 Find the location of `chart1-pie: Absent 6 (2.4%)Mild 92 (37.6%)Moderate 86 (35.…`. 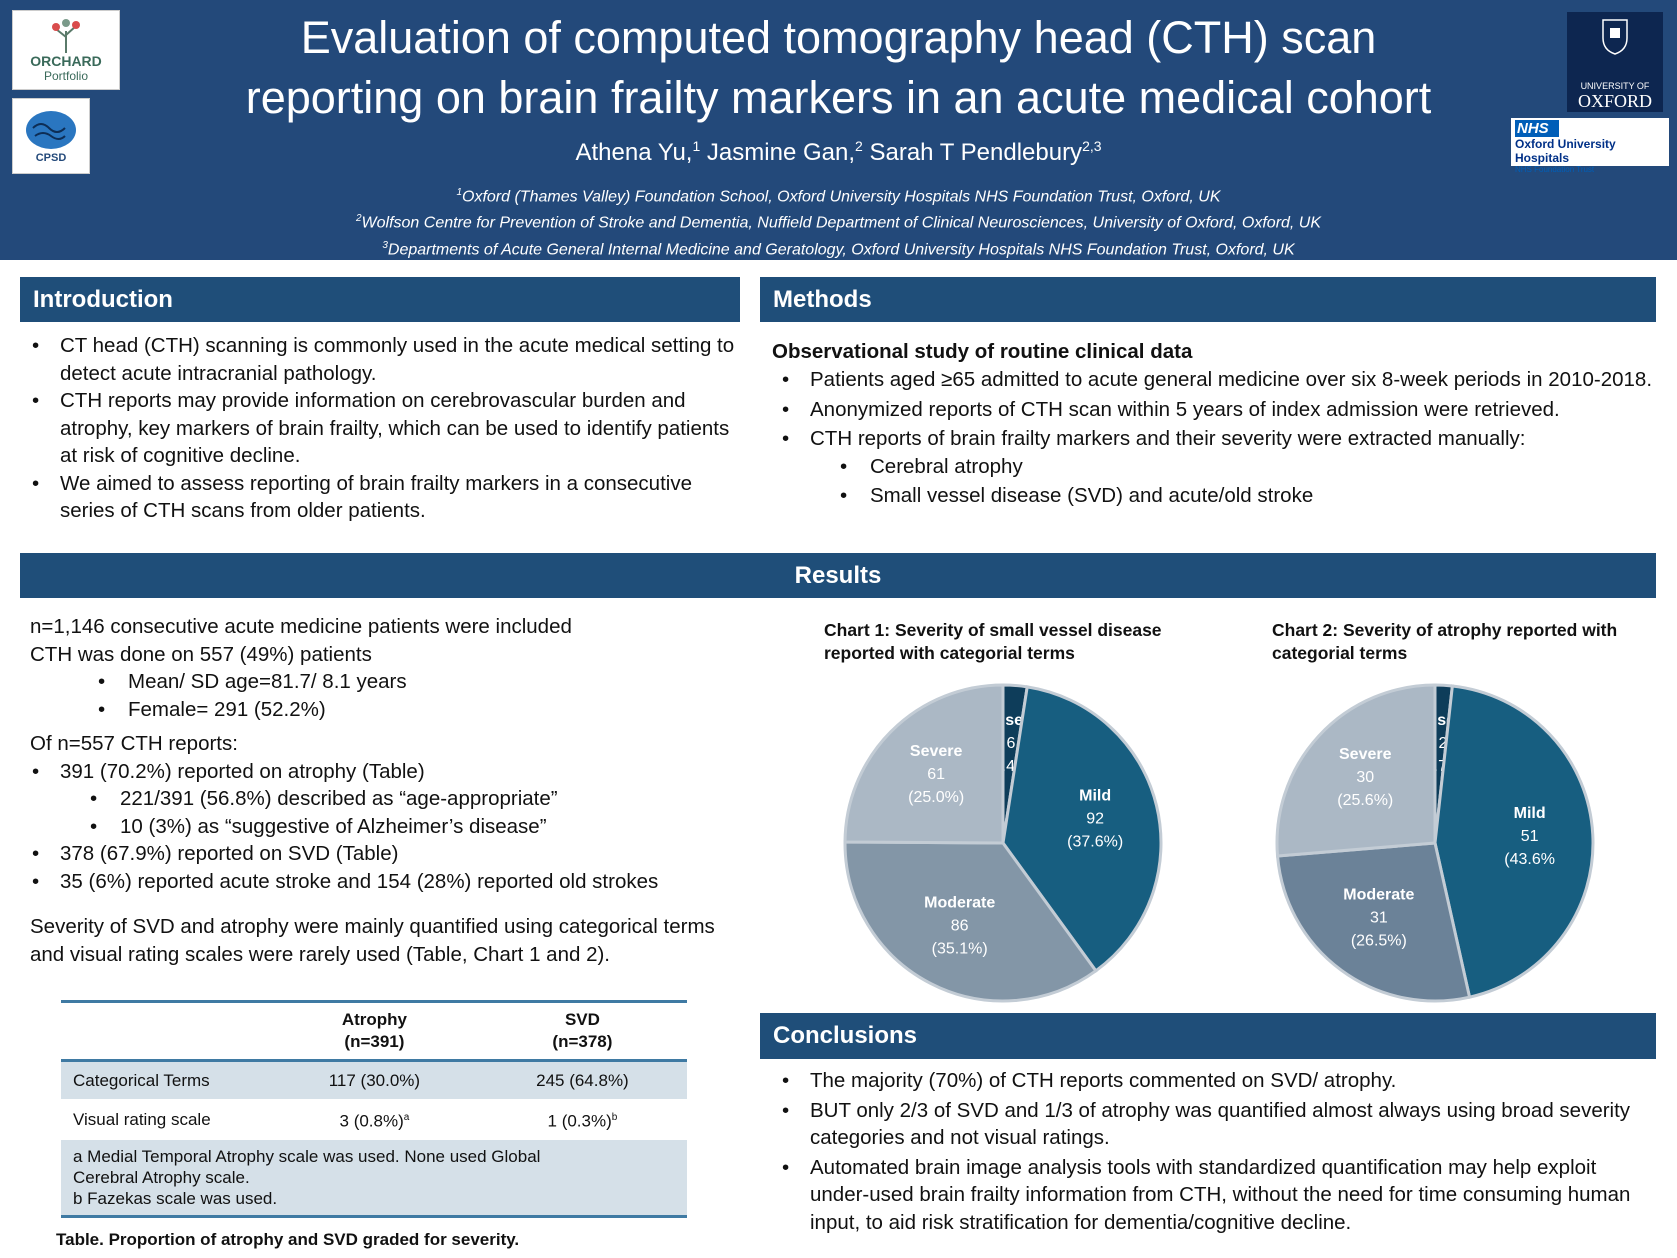

chart1-pie: Absent 6 (2.4%)Mild 92 (37.6%)Moderate 86 (35.… is located at coordinates (1003, 843).